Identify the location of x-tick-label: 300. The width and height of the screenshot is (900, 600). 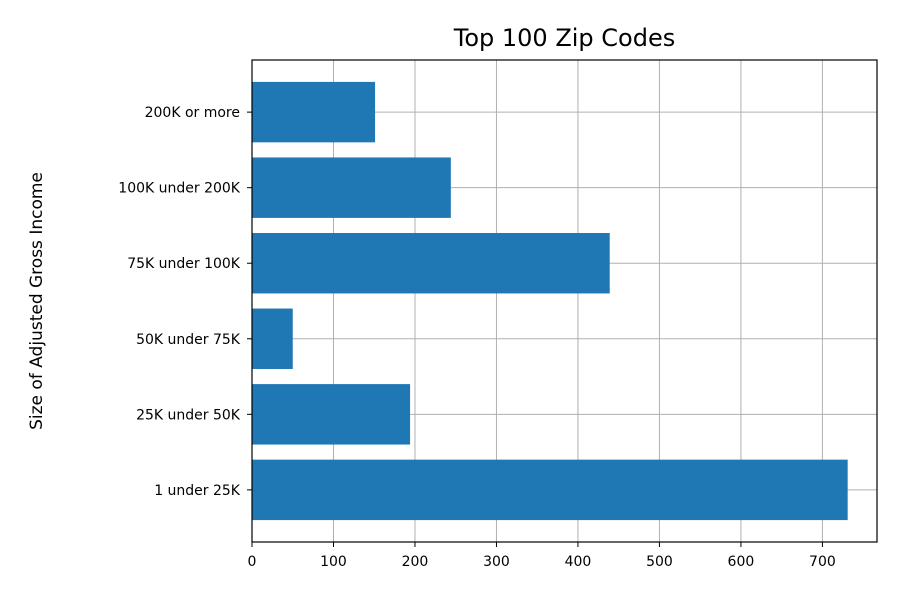
(496, 562).